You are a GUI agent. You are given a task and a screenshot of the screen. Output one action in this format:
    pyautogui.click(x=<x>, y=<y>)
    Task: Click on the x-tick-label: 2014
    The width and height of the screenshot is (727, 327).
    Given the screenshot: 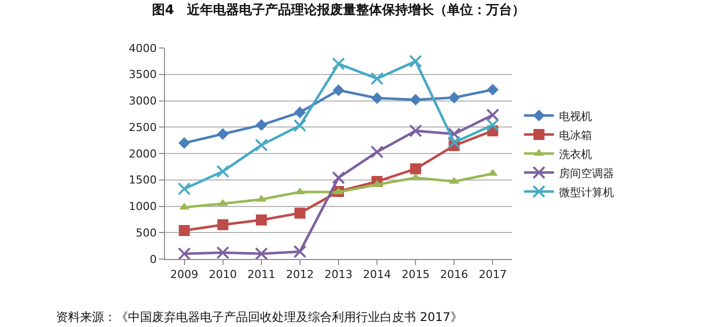 What is the action you would take?
    pyautogui.click(x=377, y=275)
    